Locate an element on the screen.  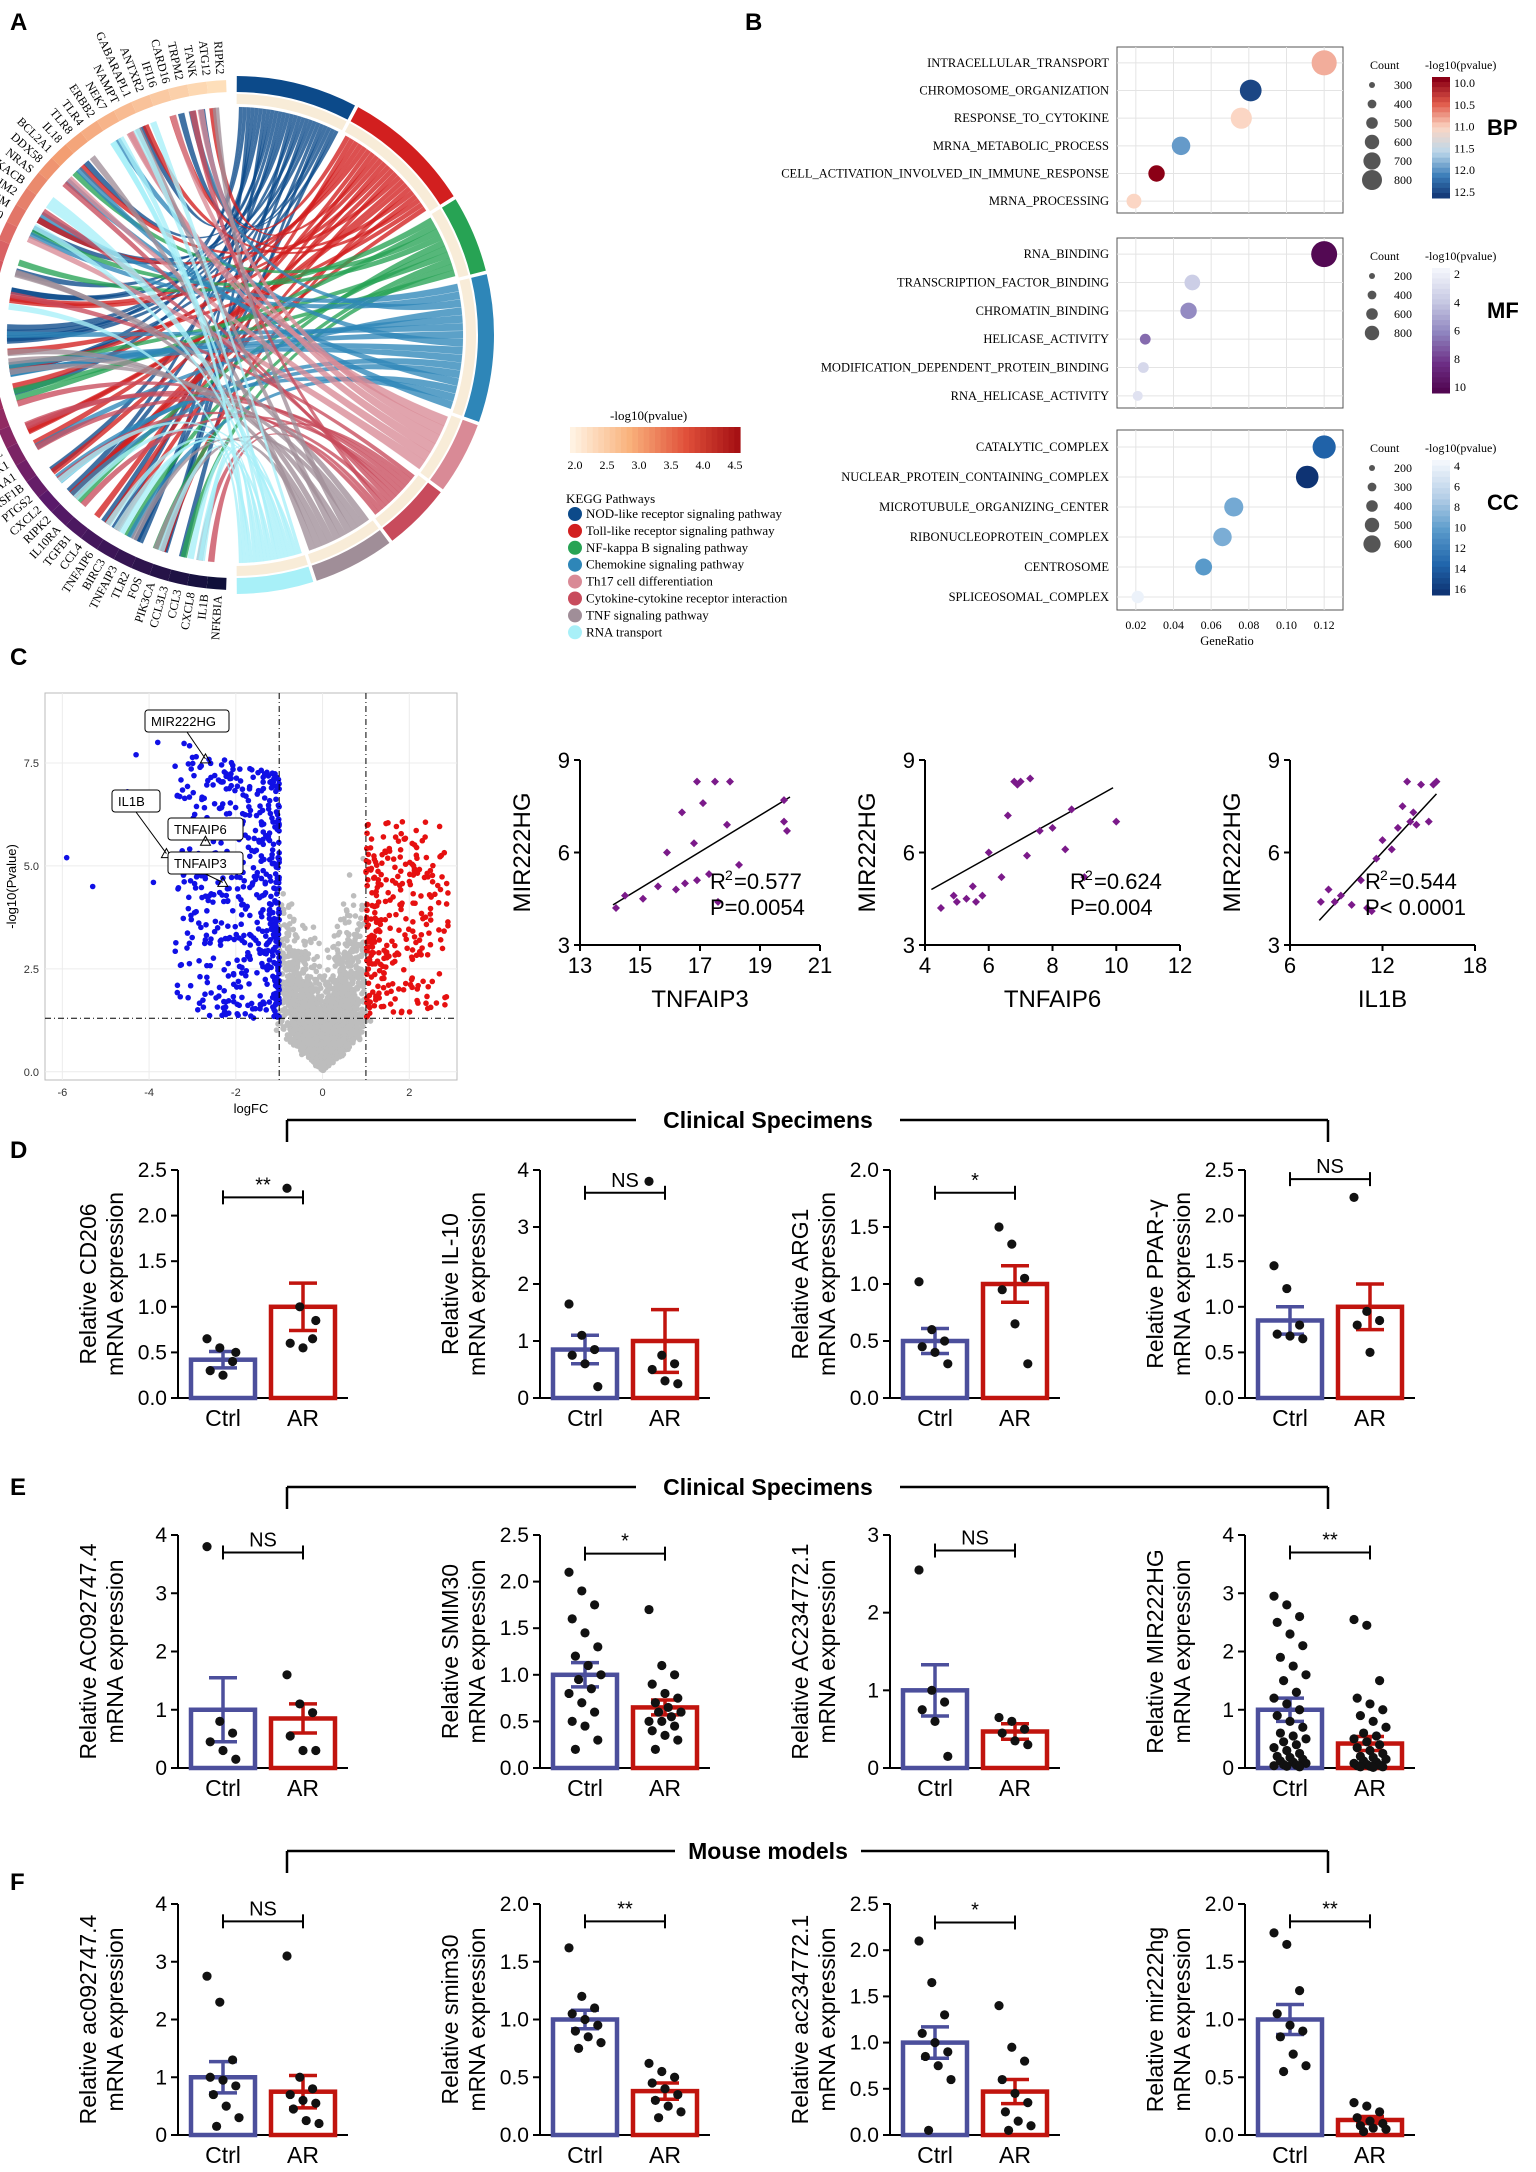
highlight-marker is located at coordinates (222, 881).